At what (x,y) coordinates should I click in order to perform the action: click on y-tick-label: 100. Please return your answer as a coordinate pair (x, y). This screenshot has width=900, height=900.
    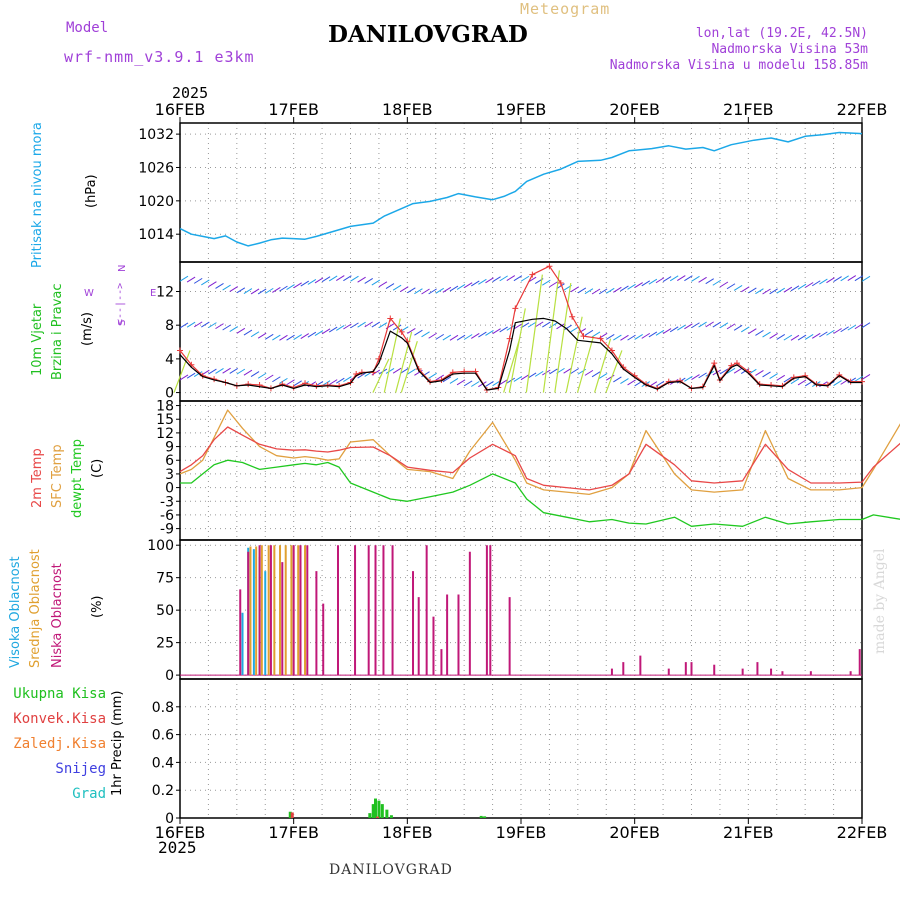
    Looking at the image, I should click on (160, 546).